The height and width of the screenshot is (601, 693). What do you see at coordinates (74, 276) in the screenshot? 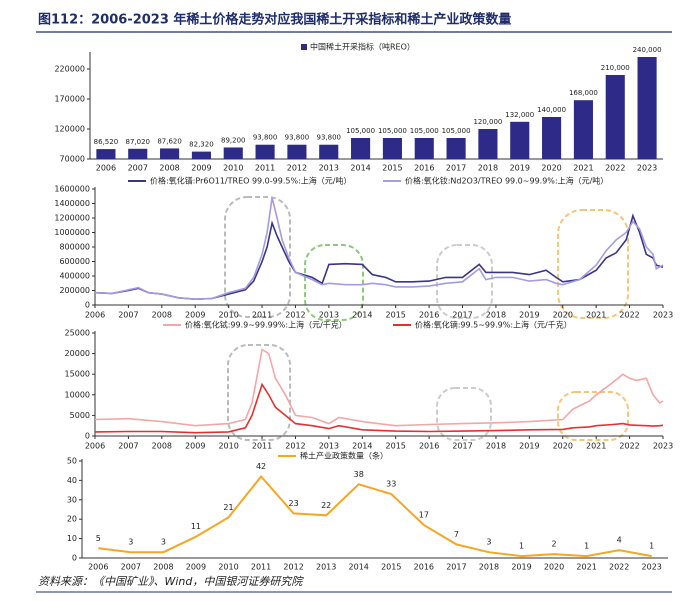
I see `y-tick-label: 400000` at bounding box center [74, 276].